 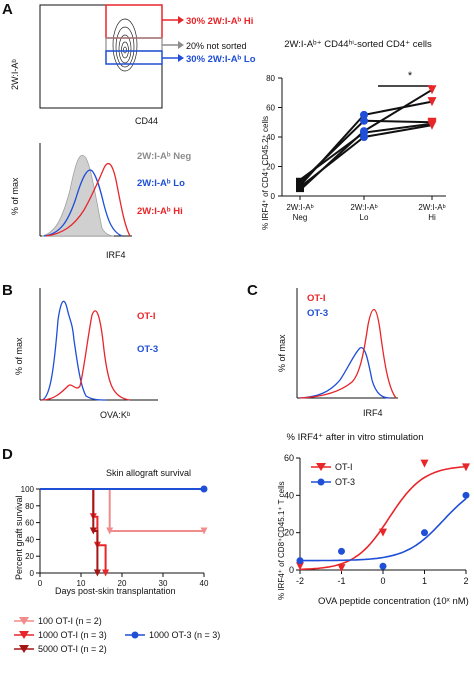 What do you see at coordinates (252, 290) in the screenshot?
I see `panel-label-c: C` at bounding box center [252, 290].